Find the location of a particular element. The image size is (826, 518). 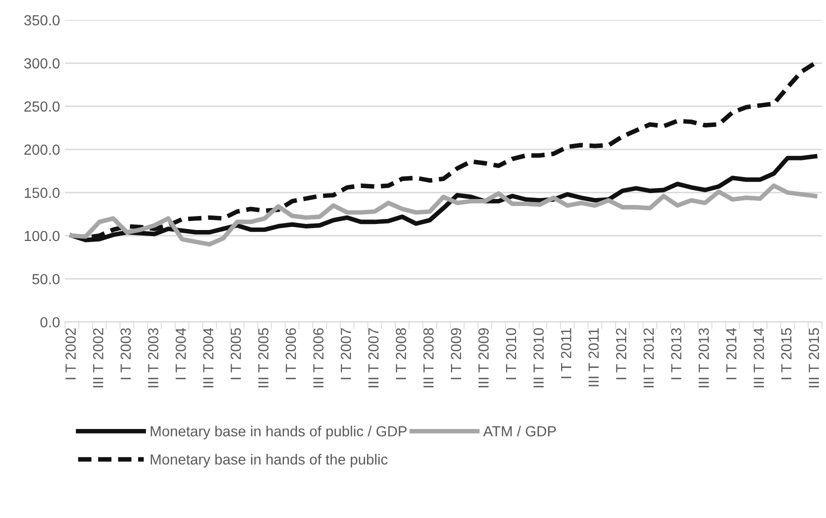

x-tick-label: I T 2011 is located at coordinates (566, 353).